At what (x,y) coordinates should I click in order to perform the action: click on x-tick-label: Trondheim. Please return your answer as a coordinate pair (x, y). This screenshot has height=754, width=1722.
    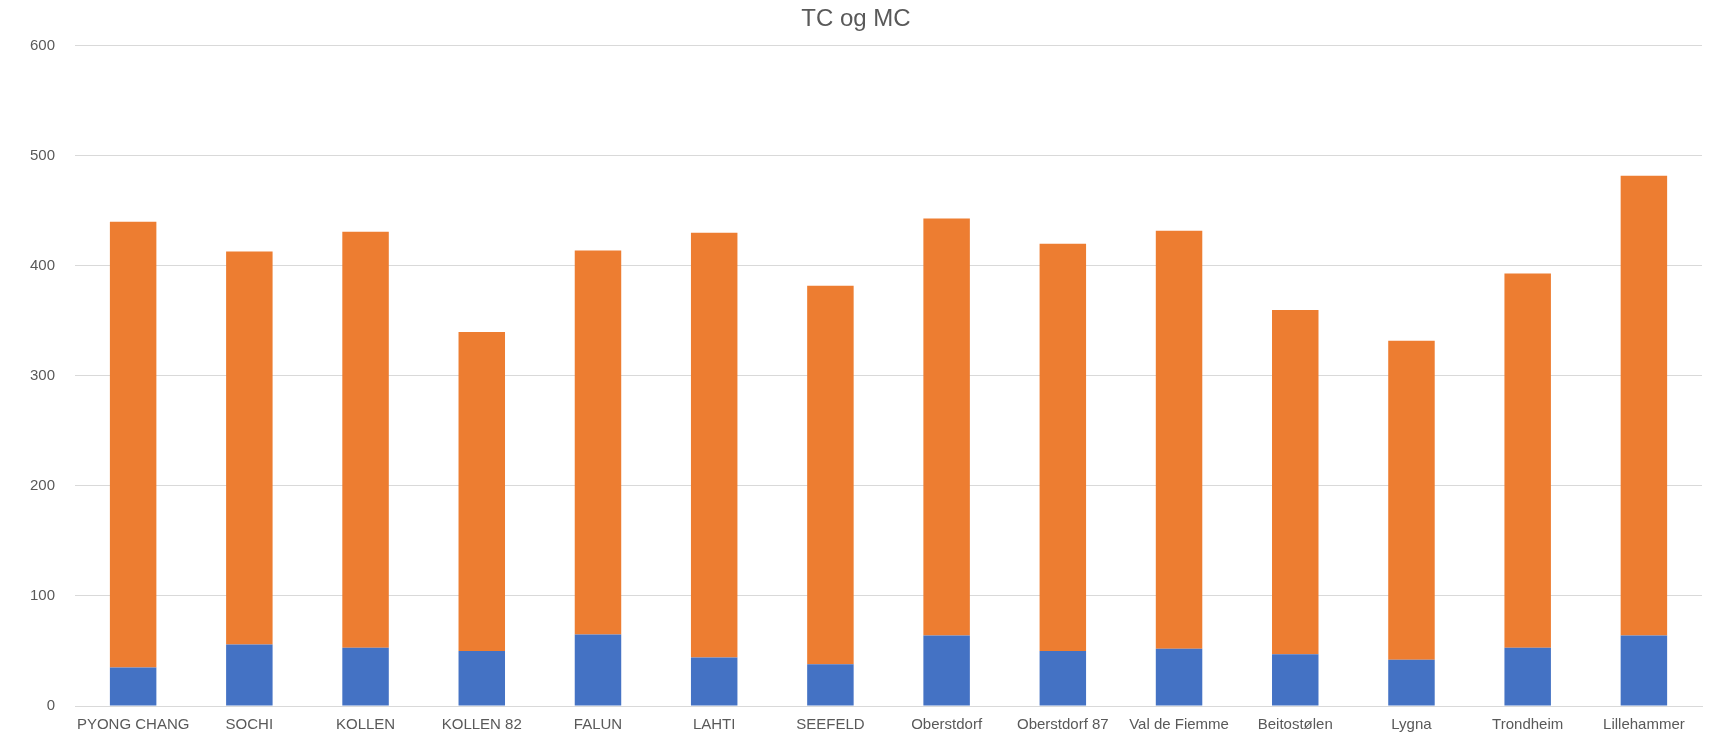
    Looking at the image, I should click on (1528, 724).